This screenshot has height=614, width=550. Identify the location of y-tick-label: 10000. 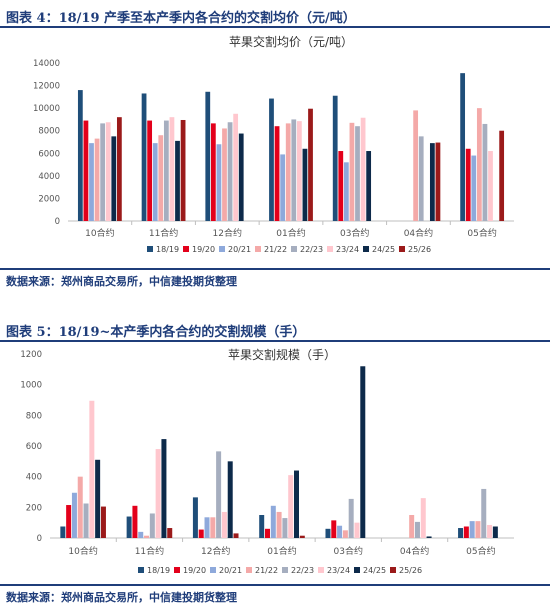
(46, 109).